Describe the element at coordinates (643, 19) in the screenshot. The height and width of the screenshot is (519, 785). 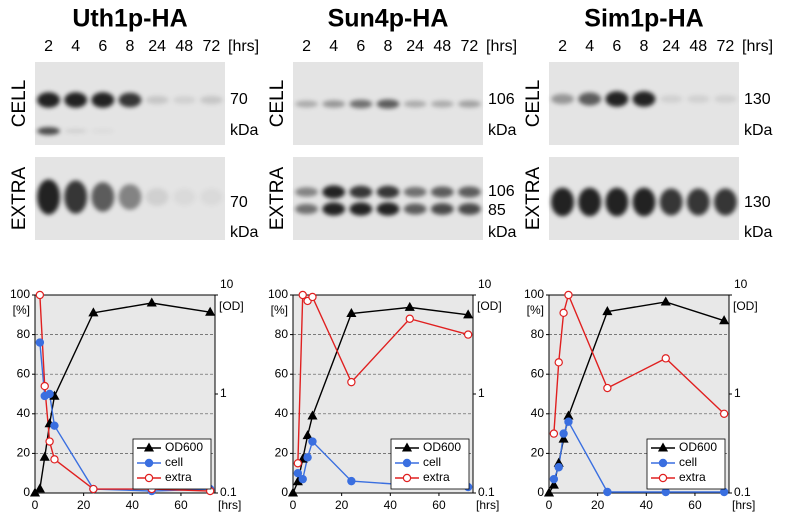
I see `panel-title: Sim1p-HA` at that location.